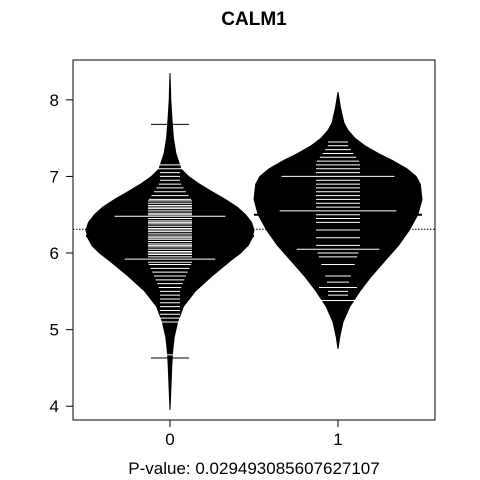 This screenshot has height=480, width=480. What do you see at coordinates (169, 439) in the screenshot?
I see `x-tick-label: 0` at bounding box center [169, 439].